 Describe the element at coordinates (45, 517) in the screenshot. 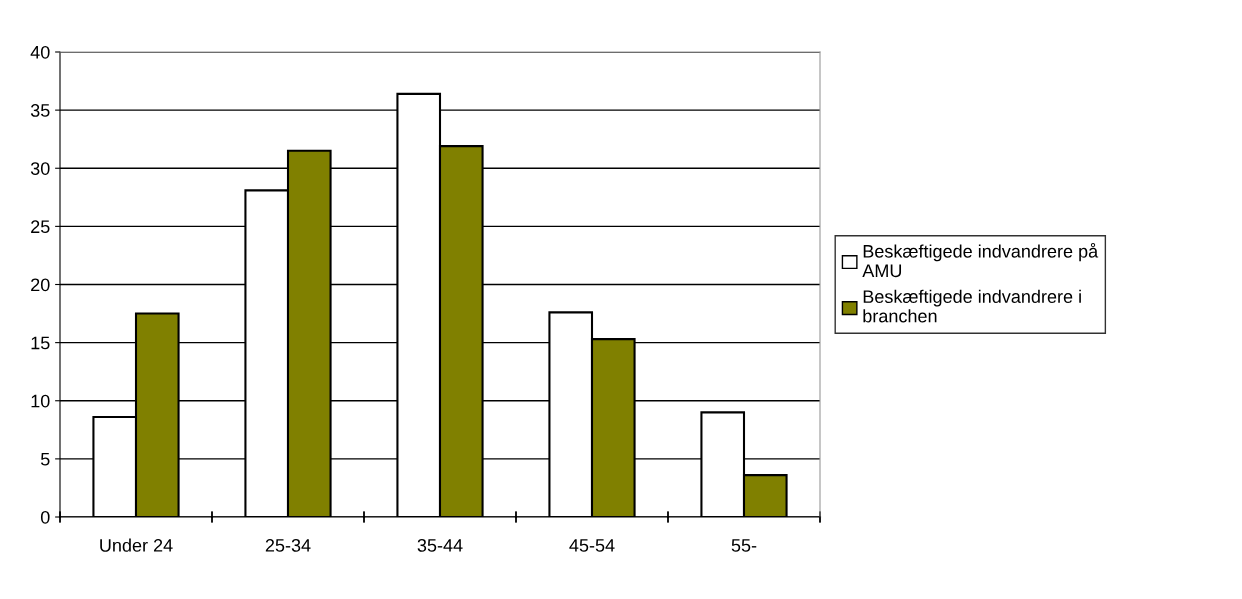

I see `y-tick-label: 0` at that location.